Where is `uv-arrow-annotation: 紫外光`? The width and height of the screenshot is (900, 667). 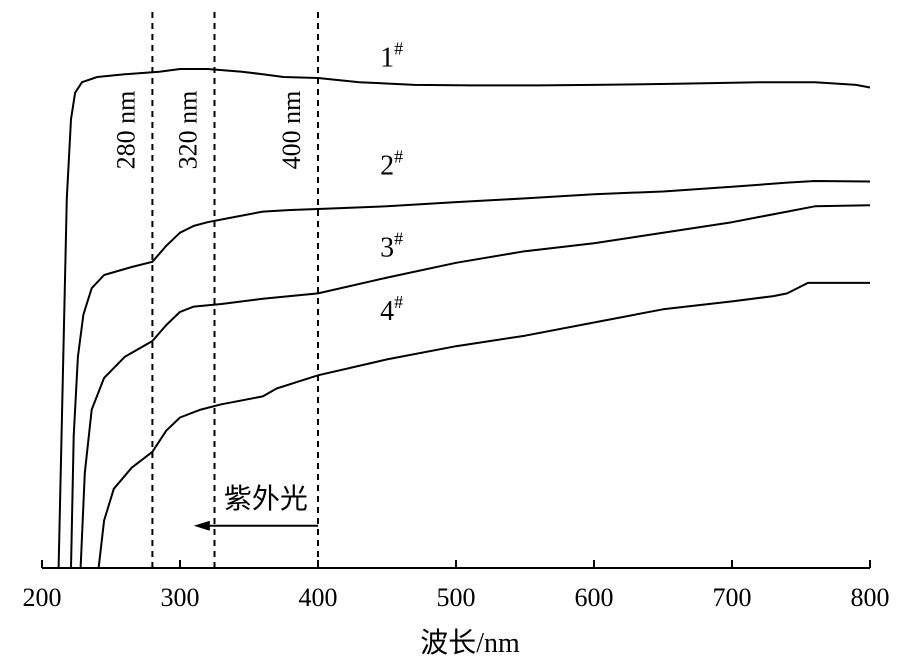
uv-arrow-annotation: 紫外光 is located at coordinates (255, 507).